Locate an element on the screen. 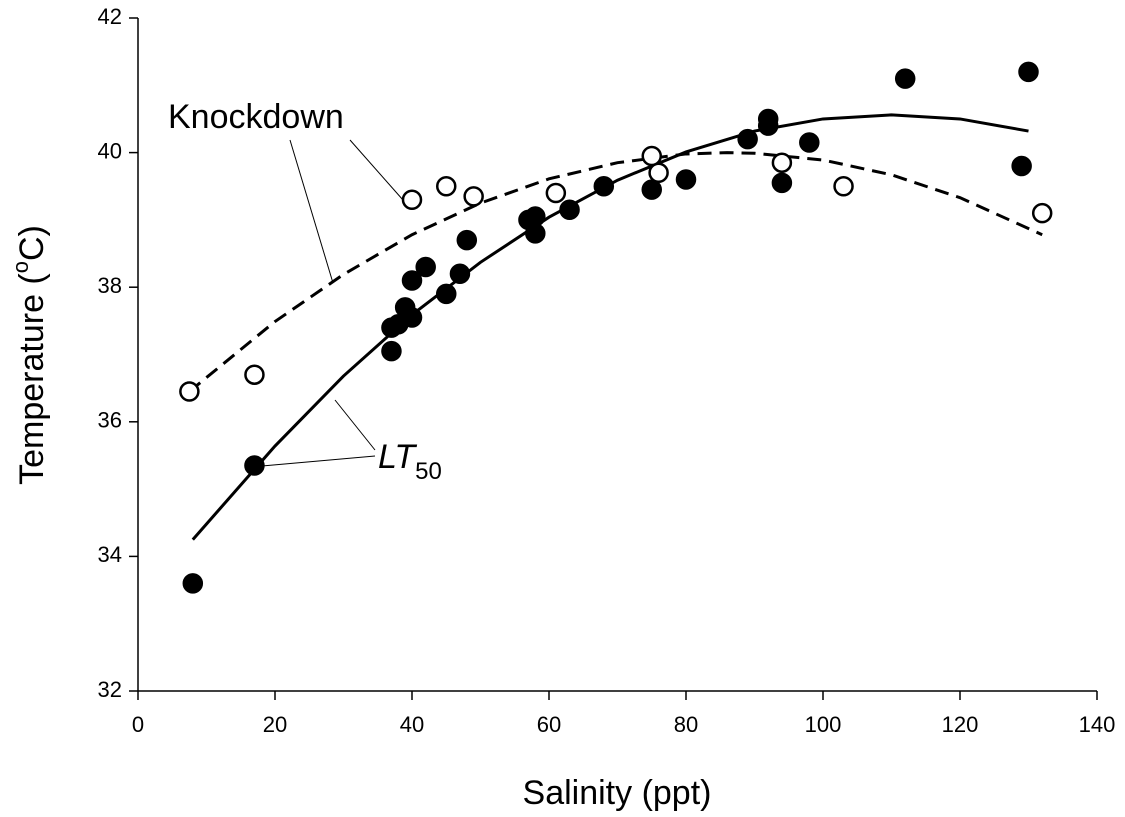 This screenshot has height=817, width=1125. x-tick-label: 0 is located at coordinates (138, 724).